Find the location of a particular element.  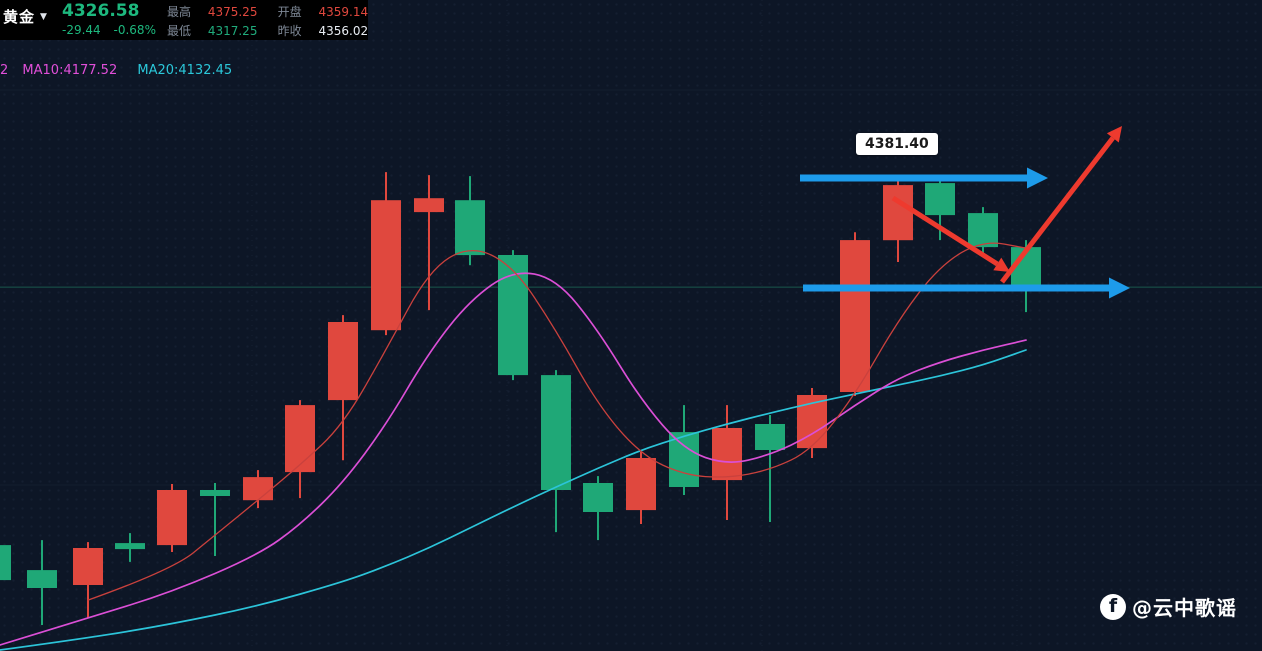

symbol-name: 黄金 is located at coordinates (19, 17).